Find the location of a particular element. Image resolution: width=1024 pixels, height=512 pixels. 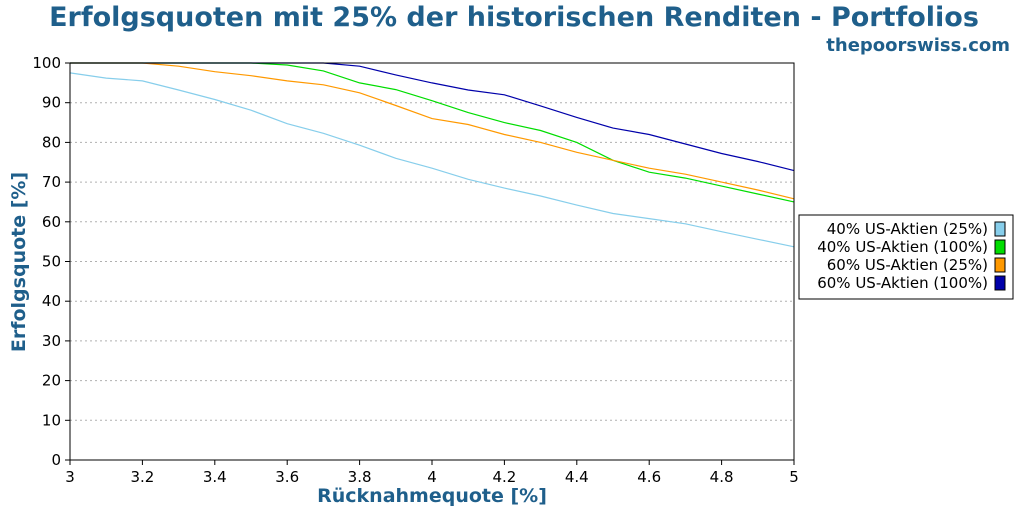

y-axis: 0 10 20 30 40 50 60 70 80 90 100 is located at coordinates (51, 261).